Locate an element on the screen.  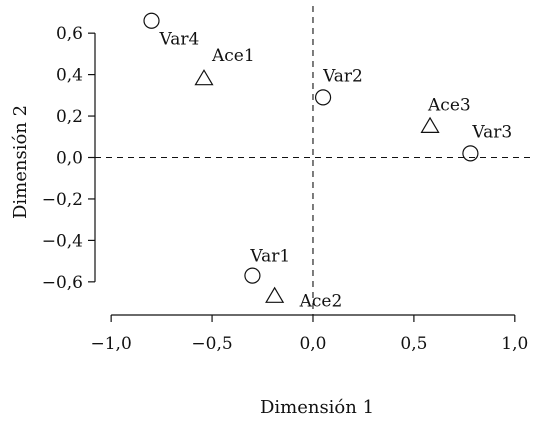
point-ace1 is located at coordinates (204, 77).